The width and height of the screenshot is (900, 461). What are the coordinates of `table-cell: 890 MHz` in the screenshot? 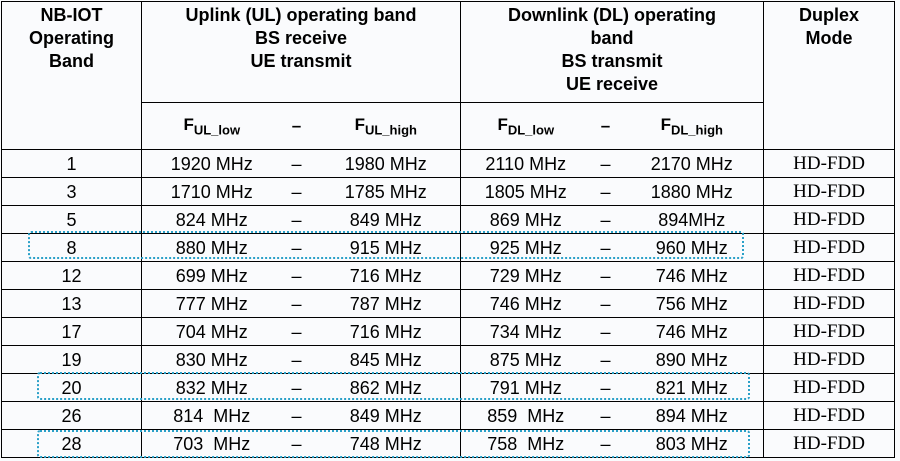 It's located at (692, 359).